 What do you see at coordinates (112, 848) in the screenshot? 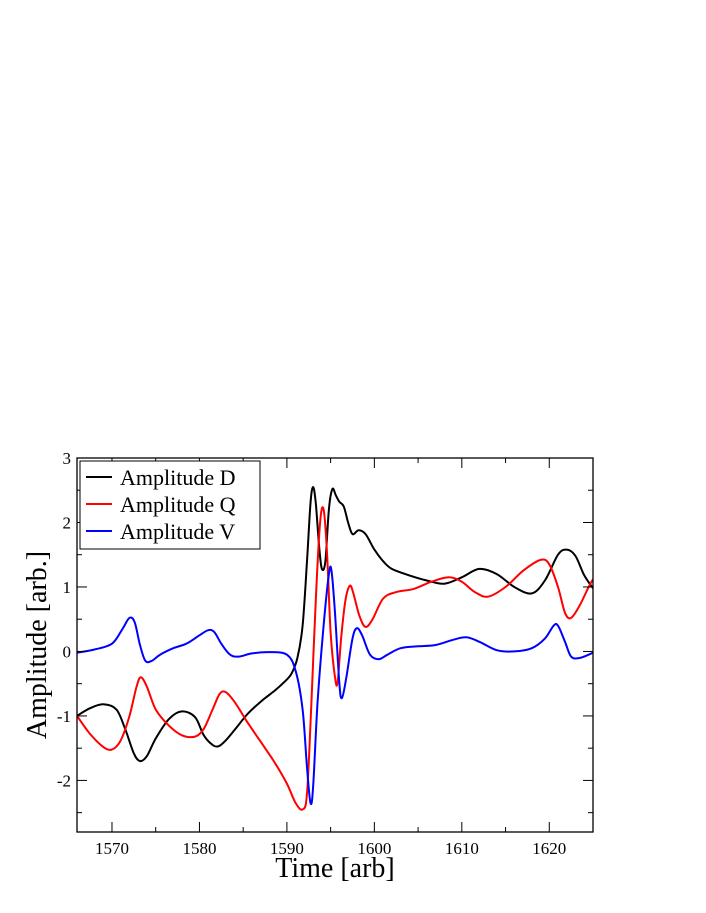
I see `x-tick-label: 1570` at bounding box center [112, 848].